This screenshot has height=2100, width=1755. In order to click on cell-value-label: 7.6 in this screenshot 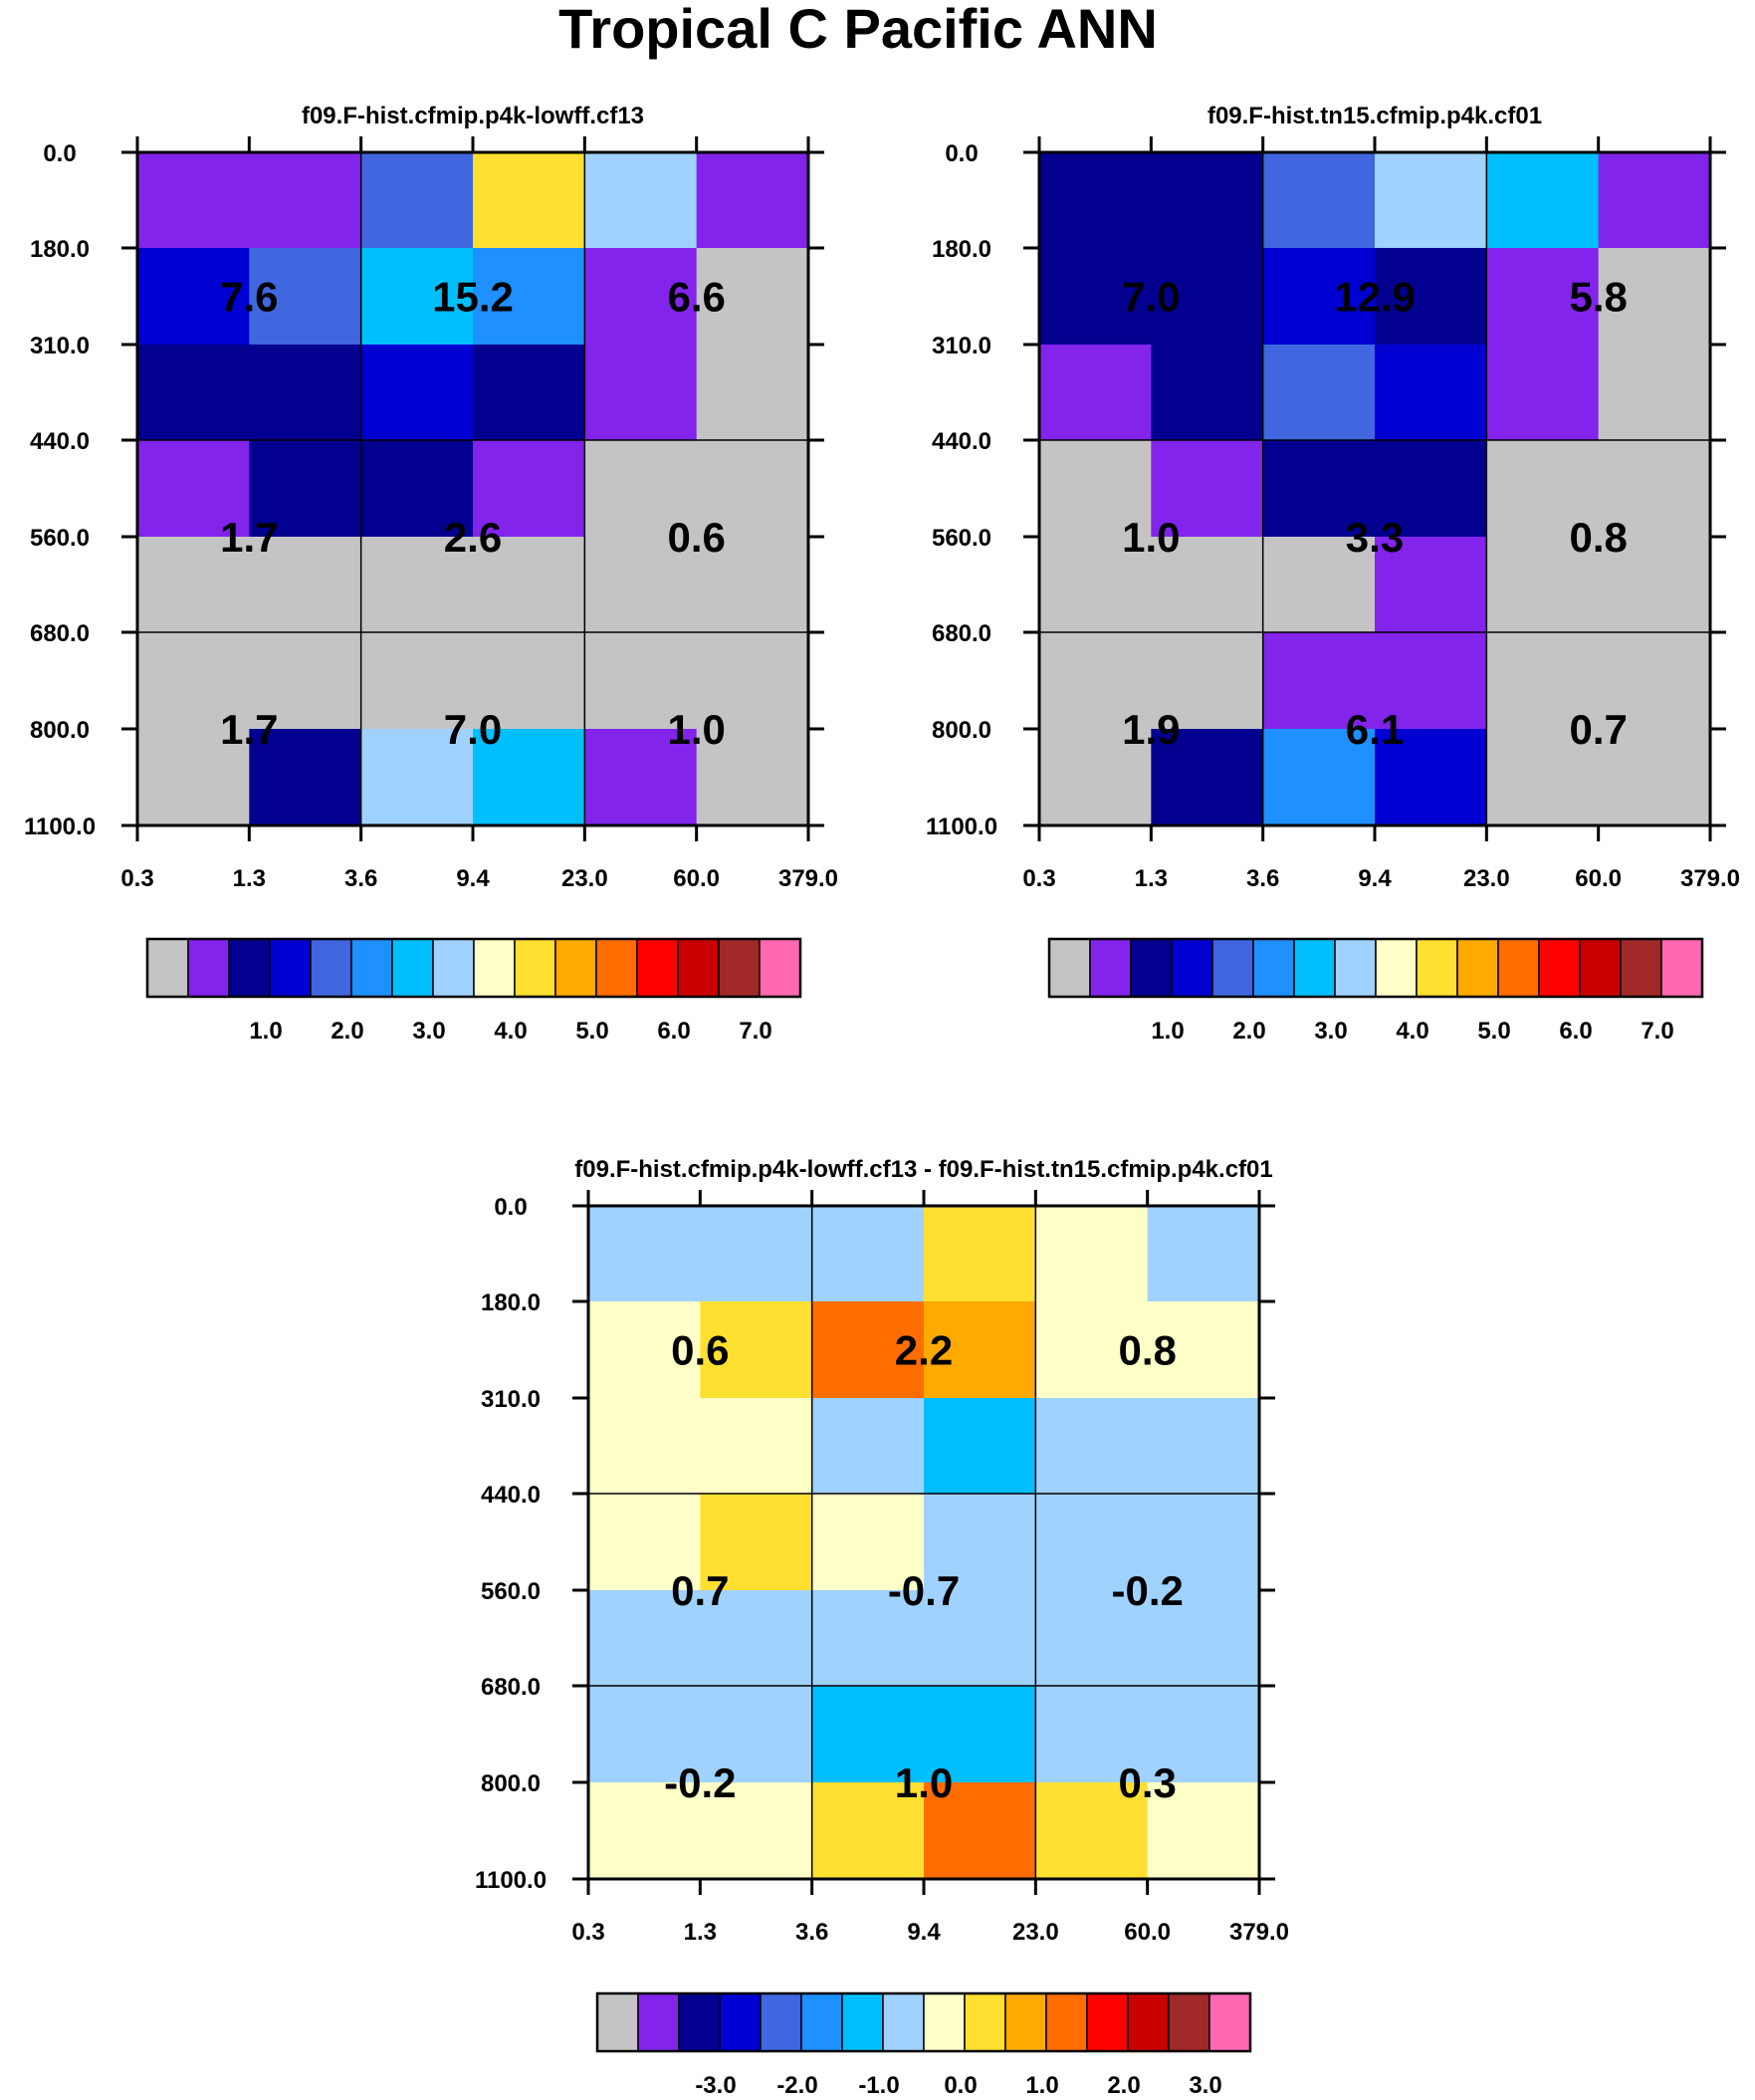, I will do `click(249, 297)`.